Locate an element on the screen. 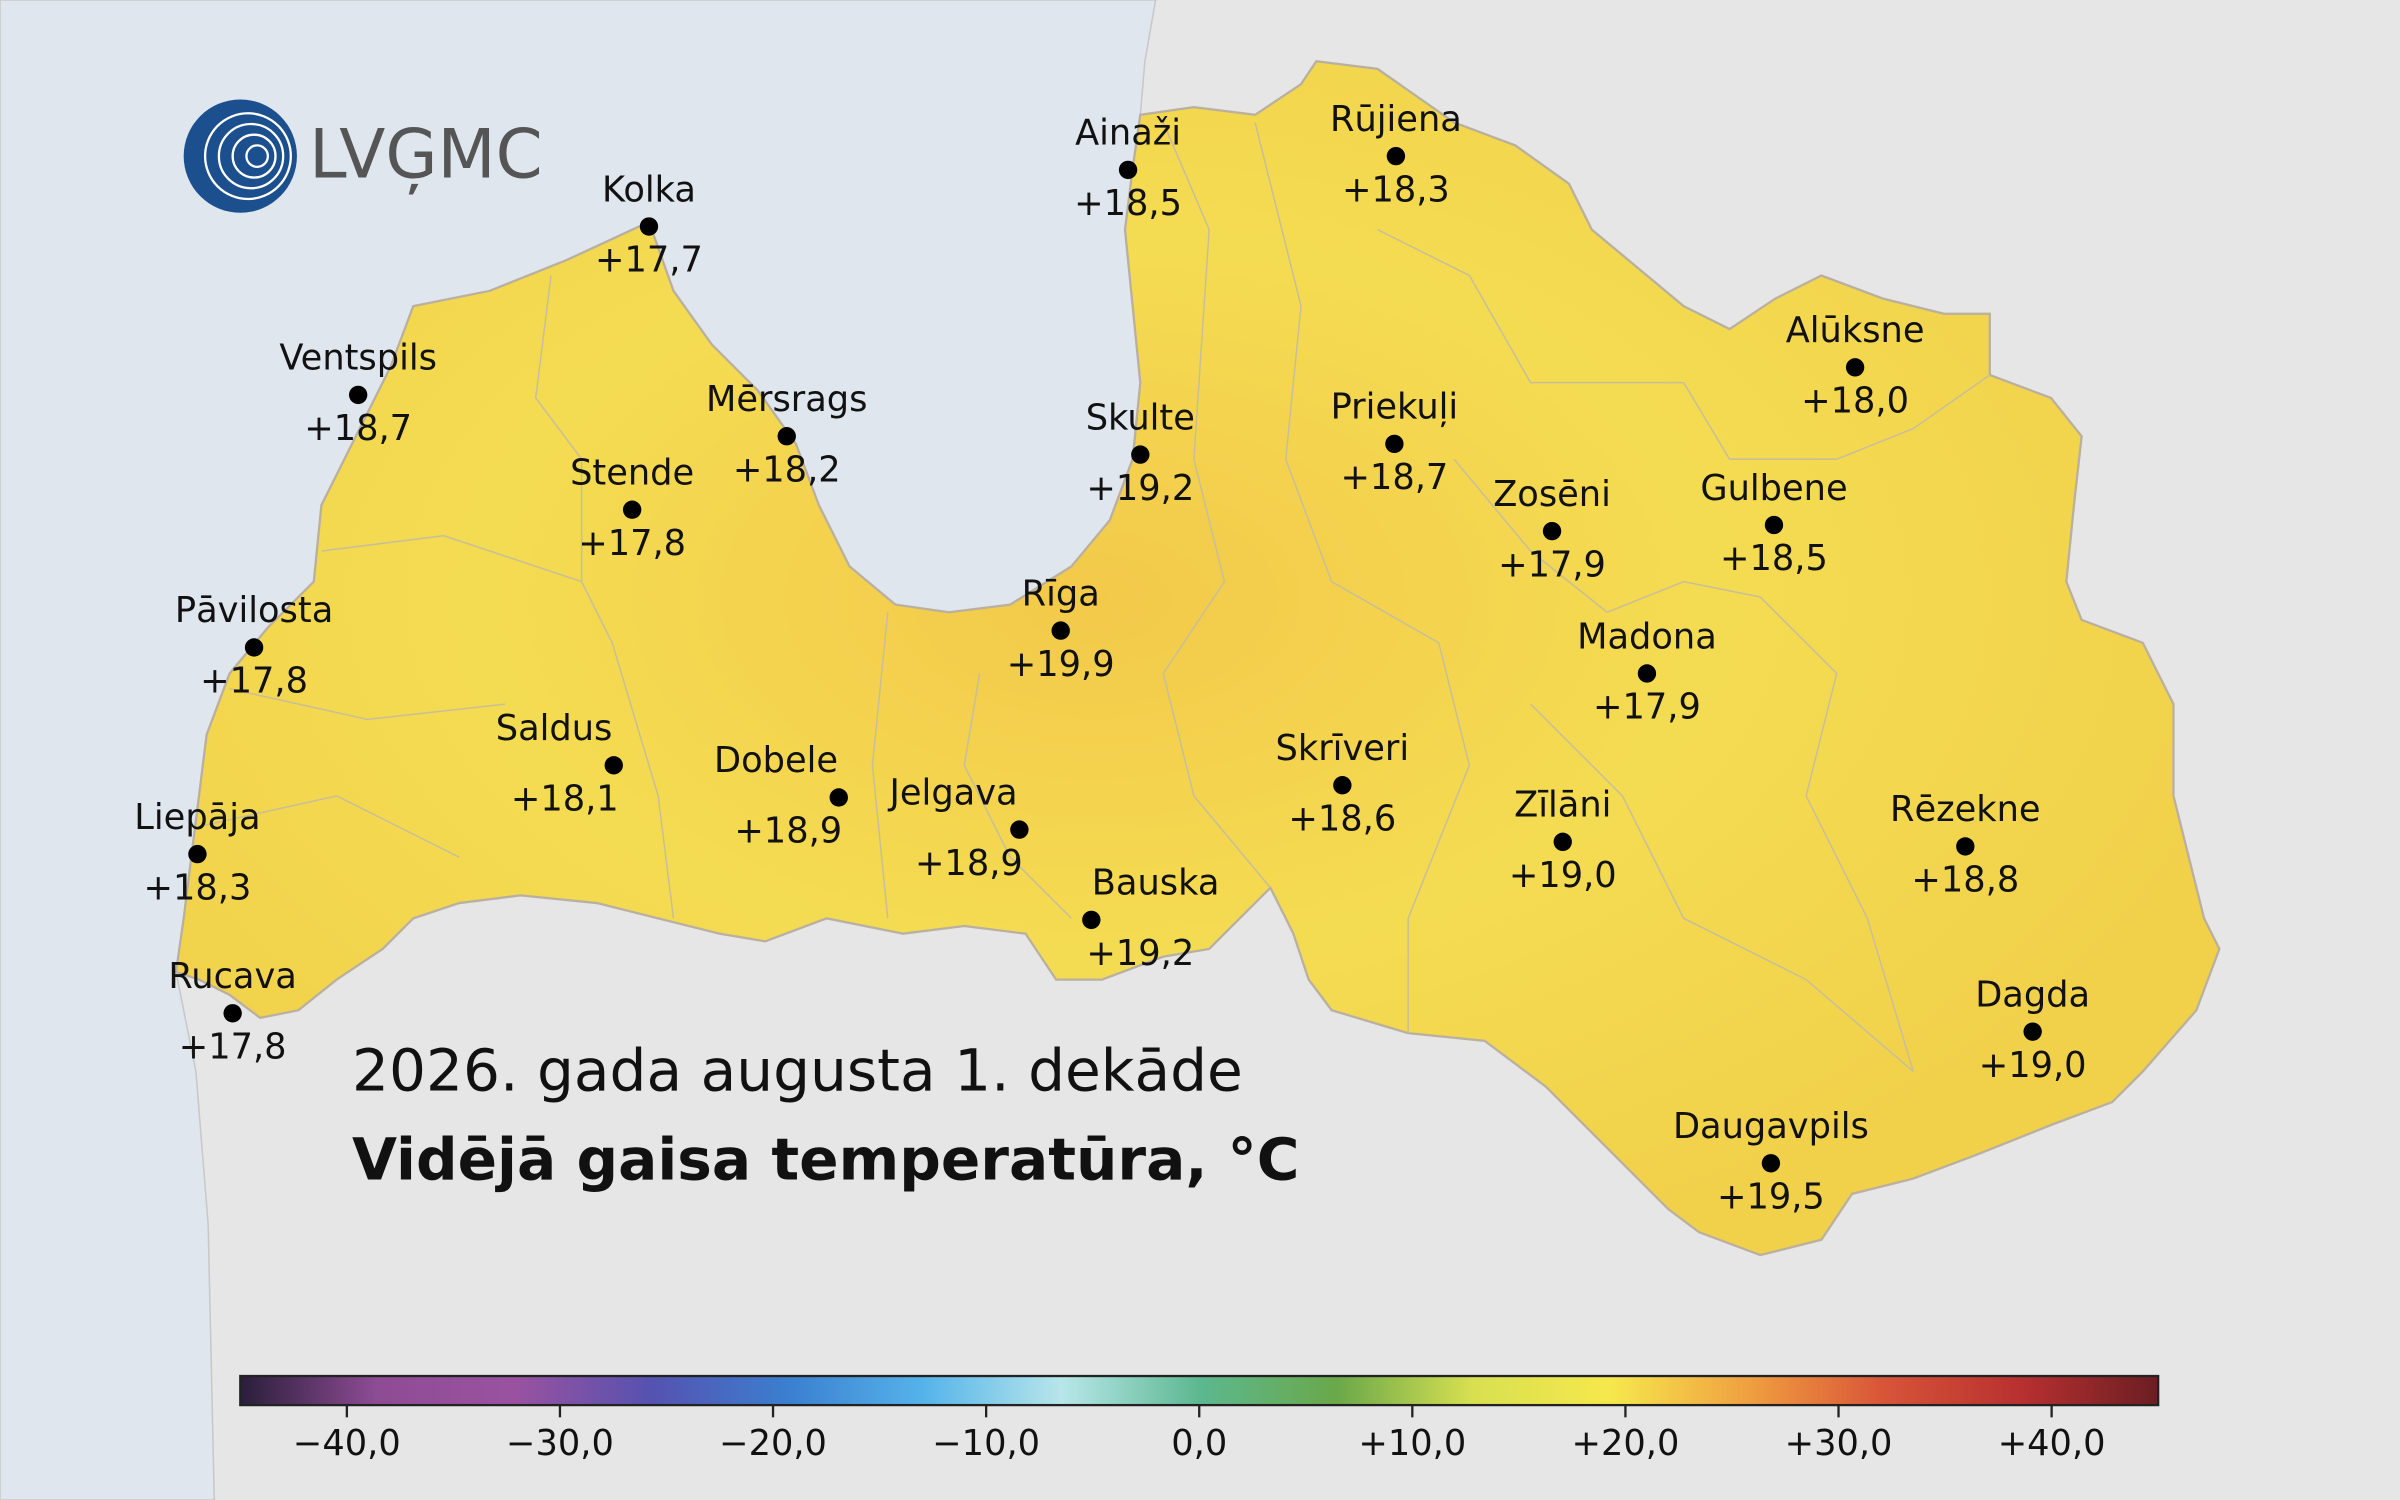  color-tick-label: 0,0 is located at coordinates (1199, 1443).